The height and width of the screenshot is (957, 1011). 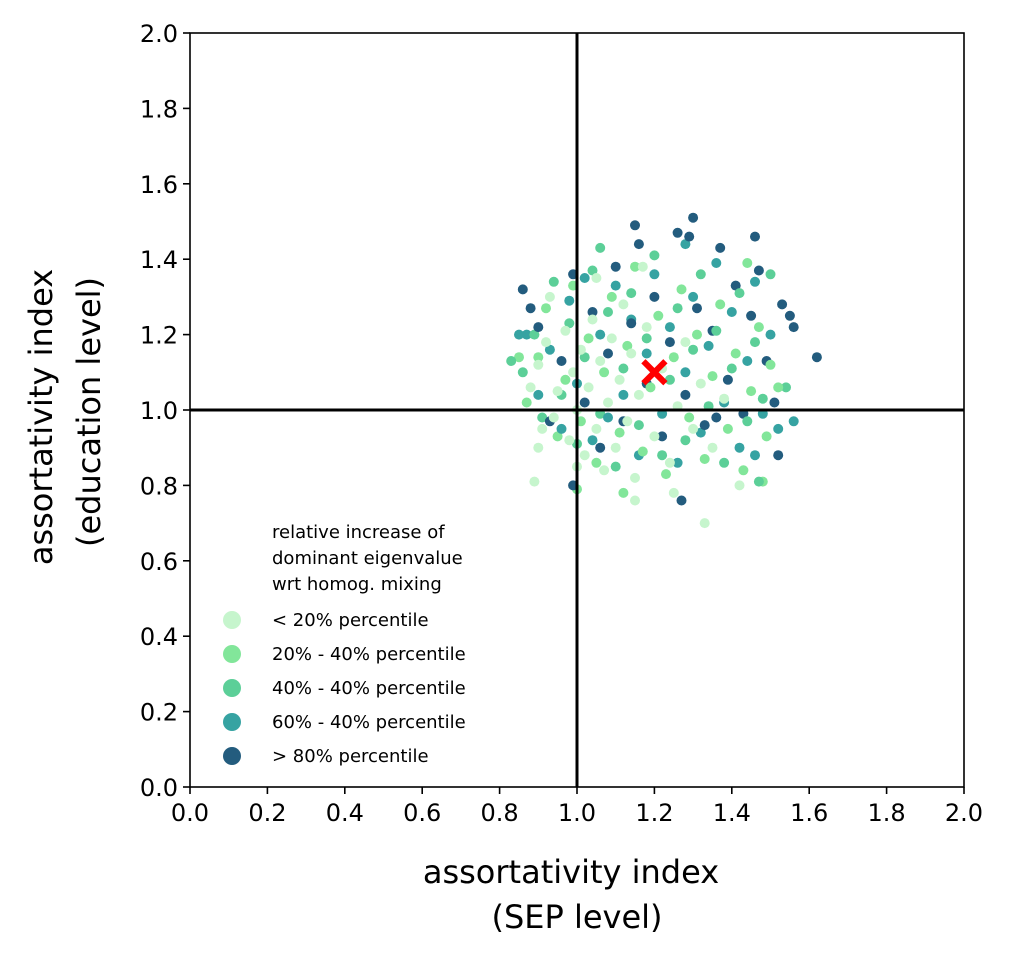 What do you see at coordinates (350, 620) in the screenshot?
I see `legend-label-1: < 20% percentile` at bounding box center [350, 620].